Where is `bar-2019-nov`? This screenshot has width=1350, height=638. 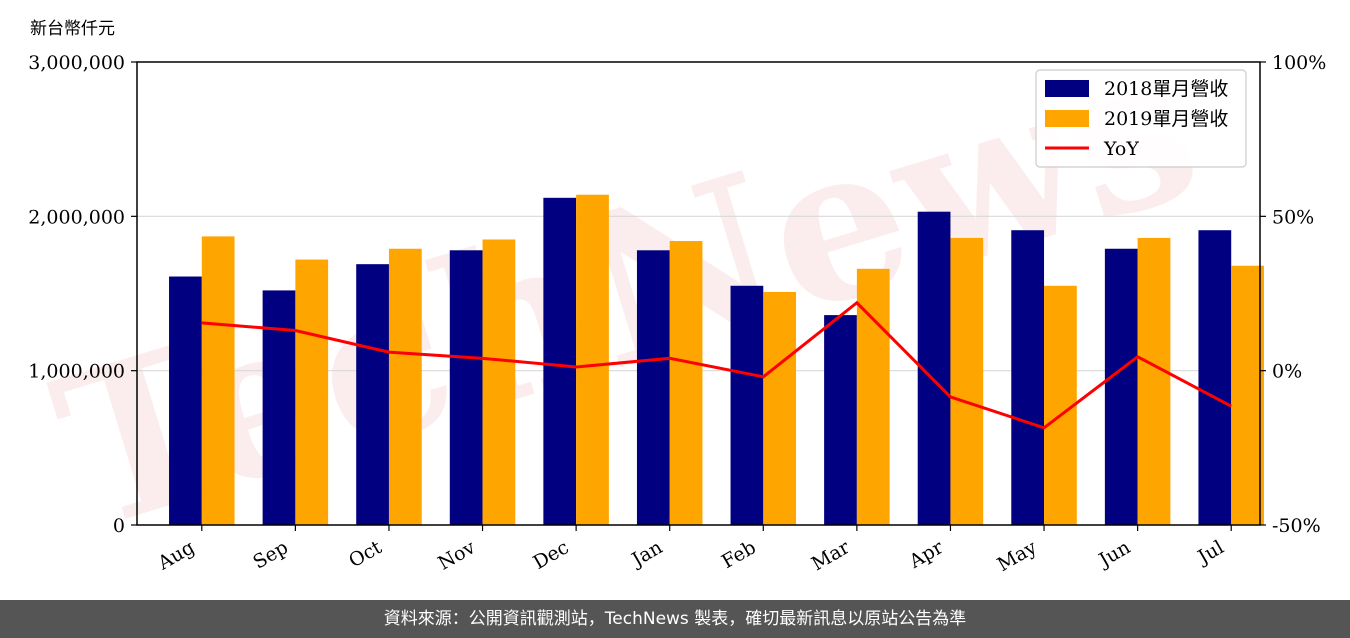 bar-2019-nov is located at coordinates (499, 382).